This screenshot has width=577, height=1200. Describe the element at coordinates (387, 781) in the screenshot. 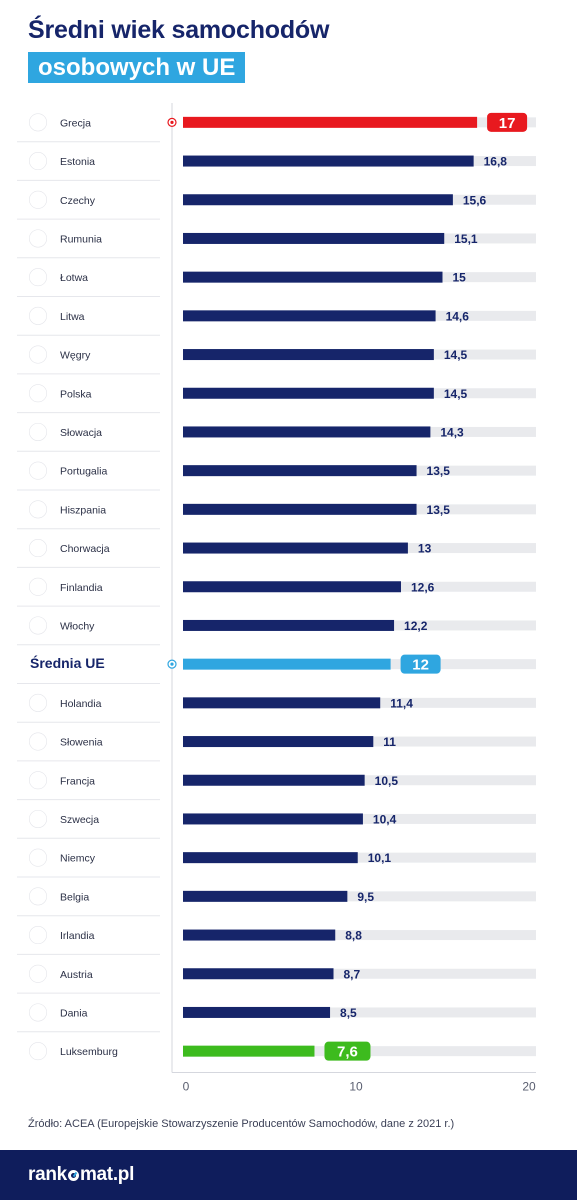

I see `data-label: 10,5` at that location.